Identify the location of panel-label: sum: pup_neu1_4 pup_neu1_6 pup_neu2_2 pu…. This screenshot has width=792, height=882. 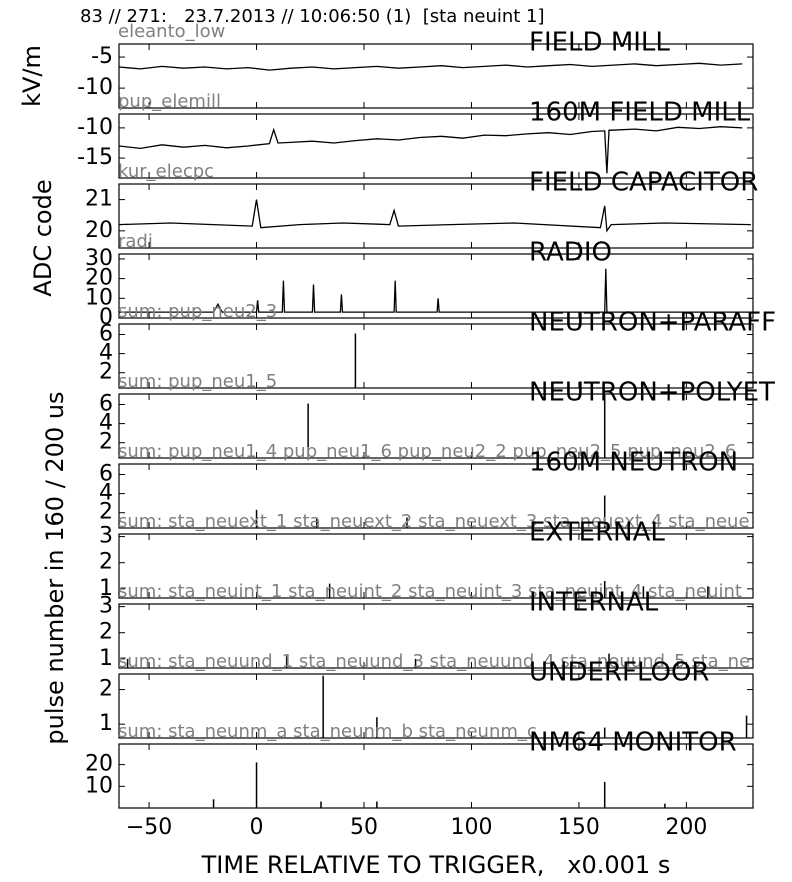
(427, 451).